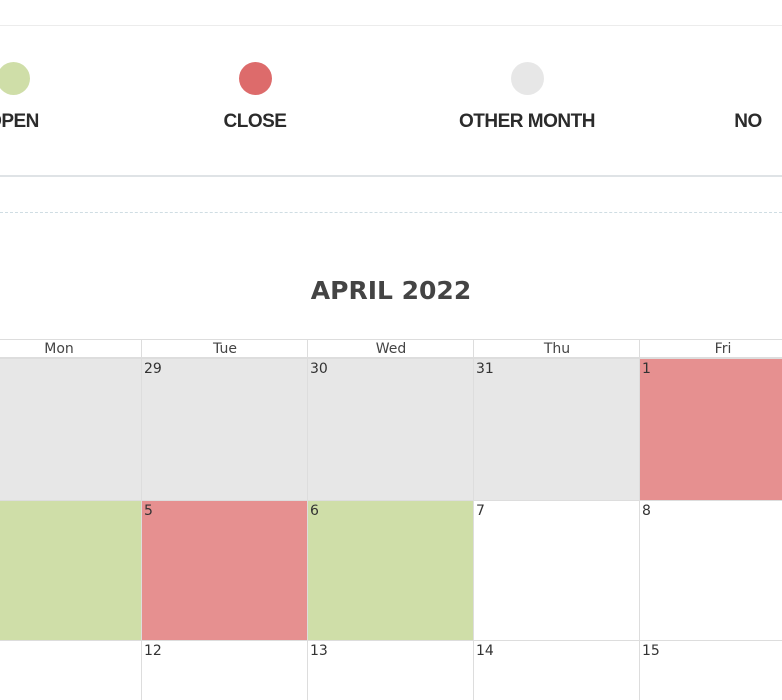 This screenshot has width=782, height=700. I want to click on day-number: 1, so click(646, 369).